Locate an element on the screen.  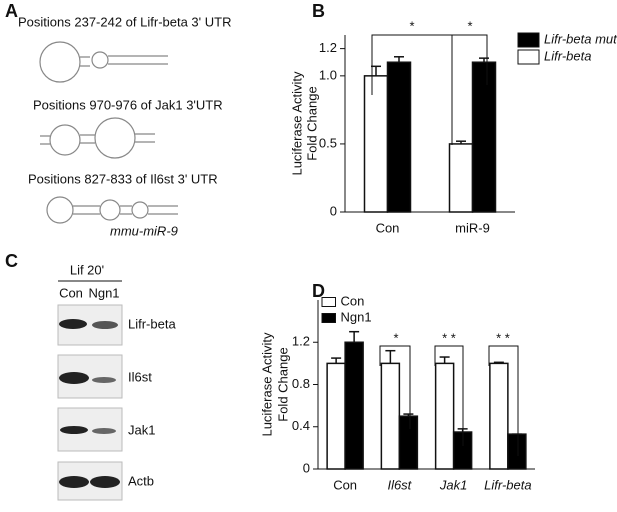
site-label: Positions 970-976 of Jak1 3'UTR is located at coordinates (128, 104).